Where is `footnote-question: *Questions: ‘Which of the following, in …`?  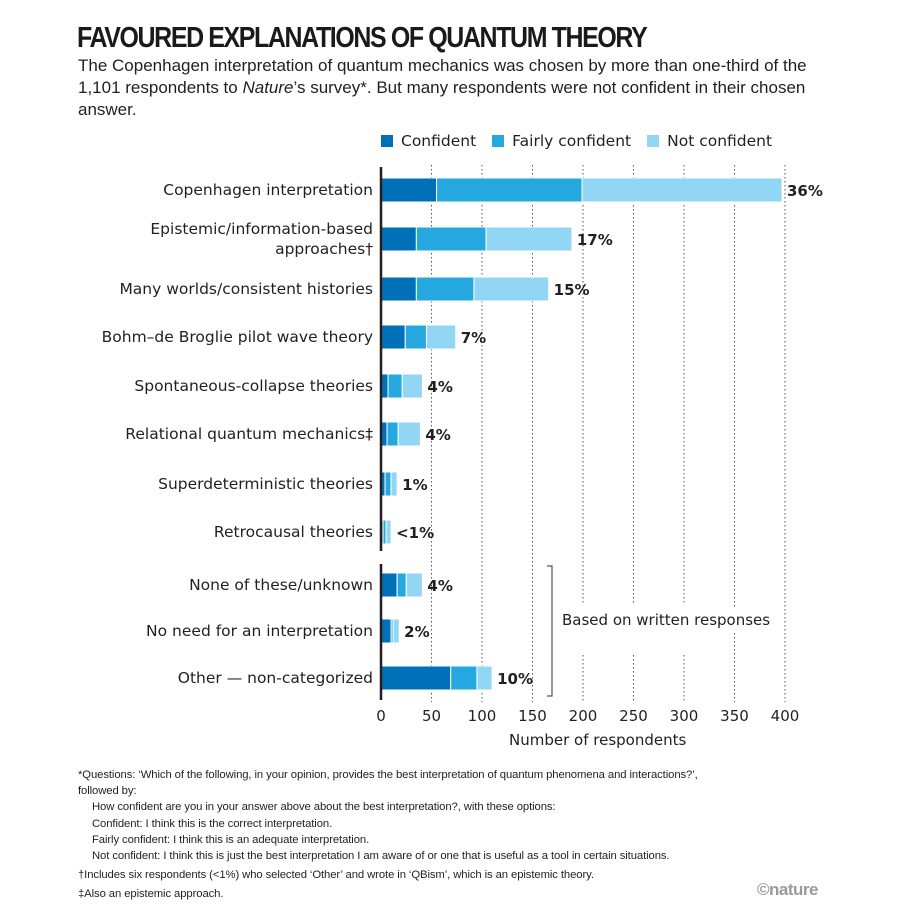
footnote-question: *Questions: ‘Which of the following, in … is located at coordinates (388, 775).